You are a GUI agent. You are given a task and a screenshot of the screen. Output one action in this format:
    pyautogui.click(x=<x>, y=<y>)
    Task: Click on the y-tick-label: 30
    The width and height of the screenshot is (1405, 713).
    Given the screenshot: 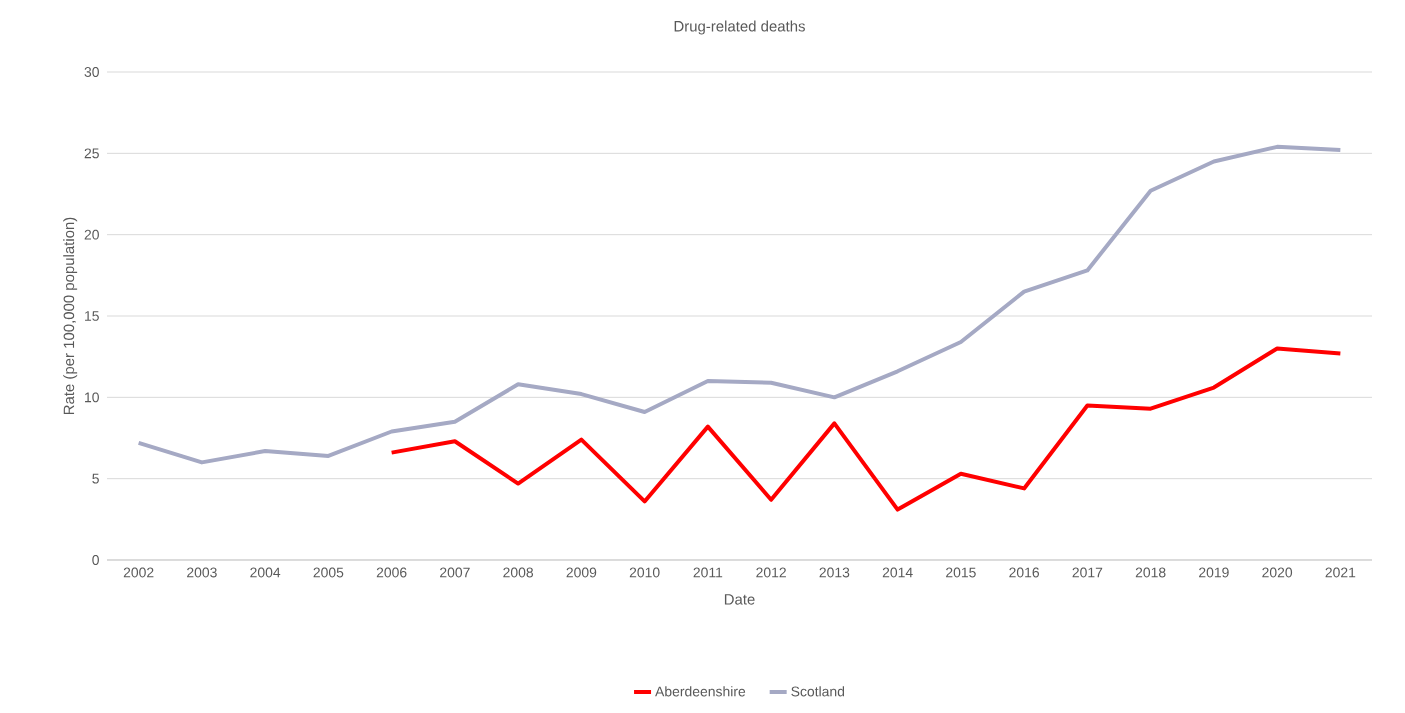 What is the action you would take?
    pyautogui.click(x=91, y=72)
    